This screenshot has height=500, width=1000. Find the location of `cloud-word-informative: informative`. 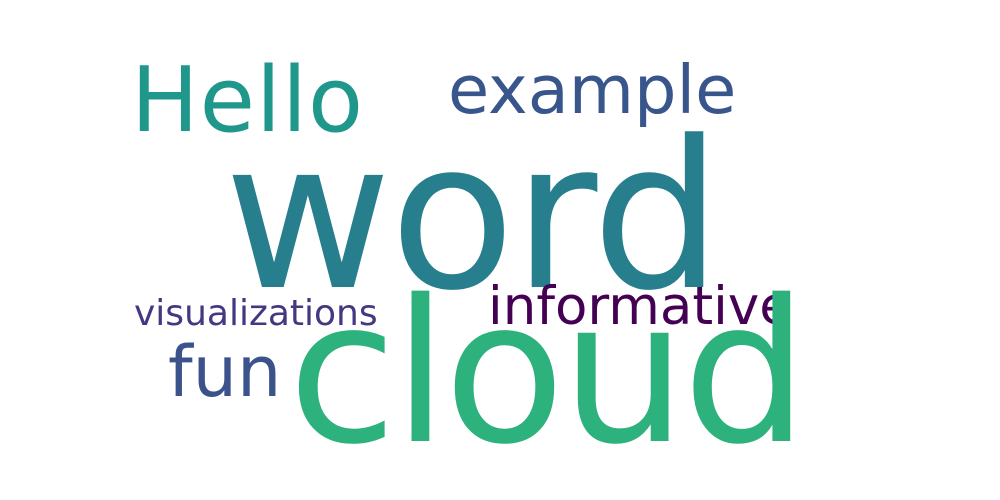

cloud-word-informative: informative is located at coordinates (640, 306).